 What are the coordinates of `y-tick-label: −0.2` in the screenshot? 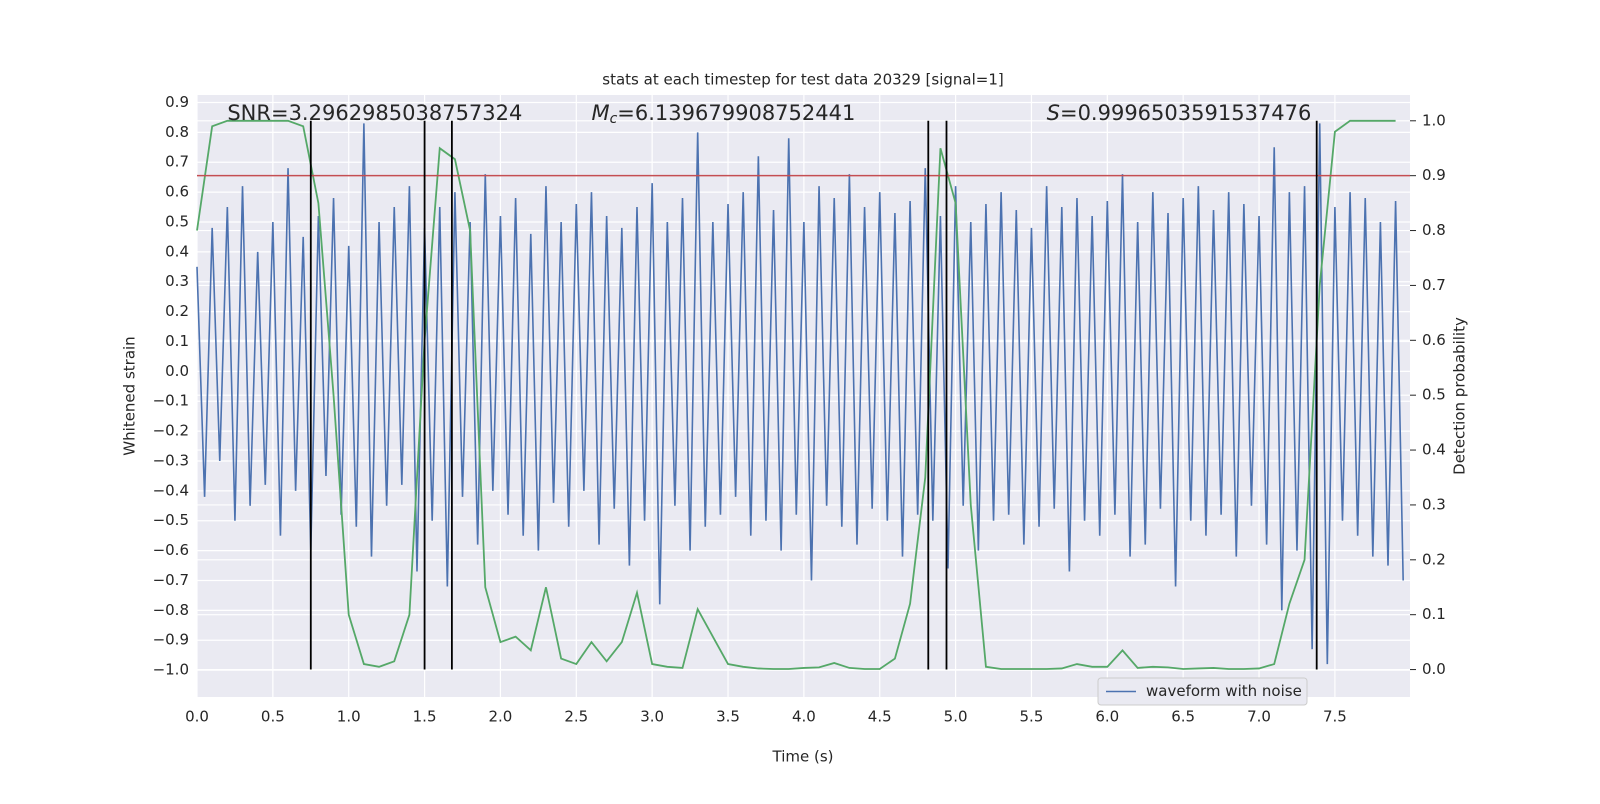 It's located at (171, 431).